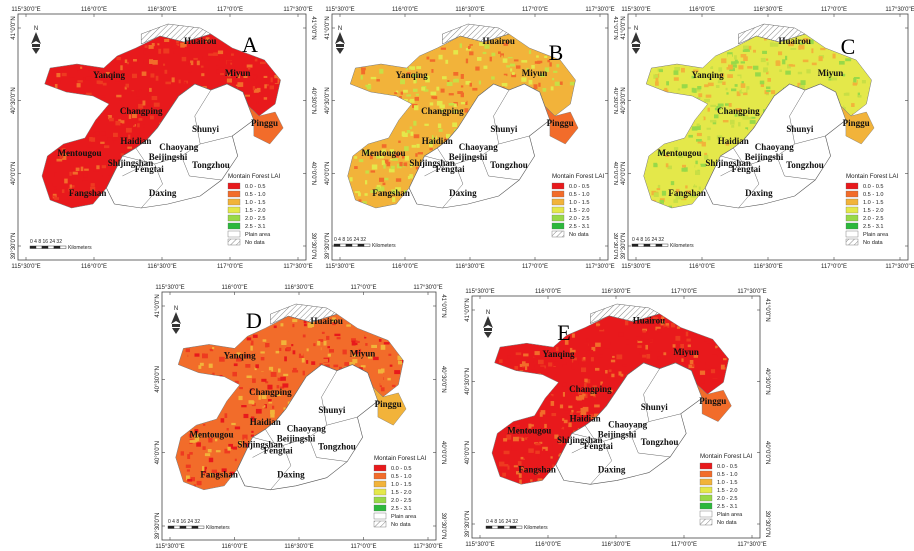 Image resolution: width=914 pixels, height=551 pixels. Describe the element at coordinates (730, 515) in the screenshot. I see `legend-label-plain: Plain area` at that location.